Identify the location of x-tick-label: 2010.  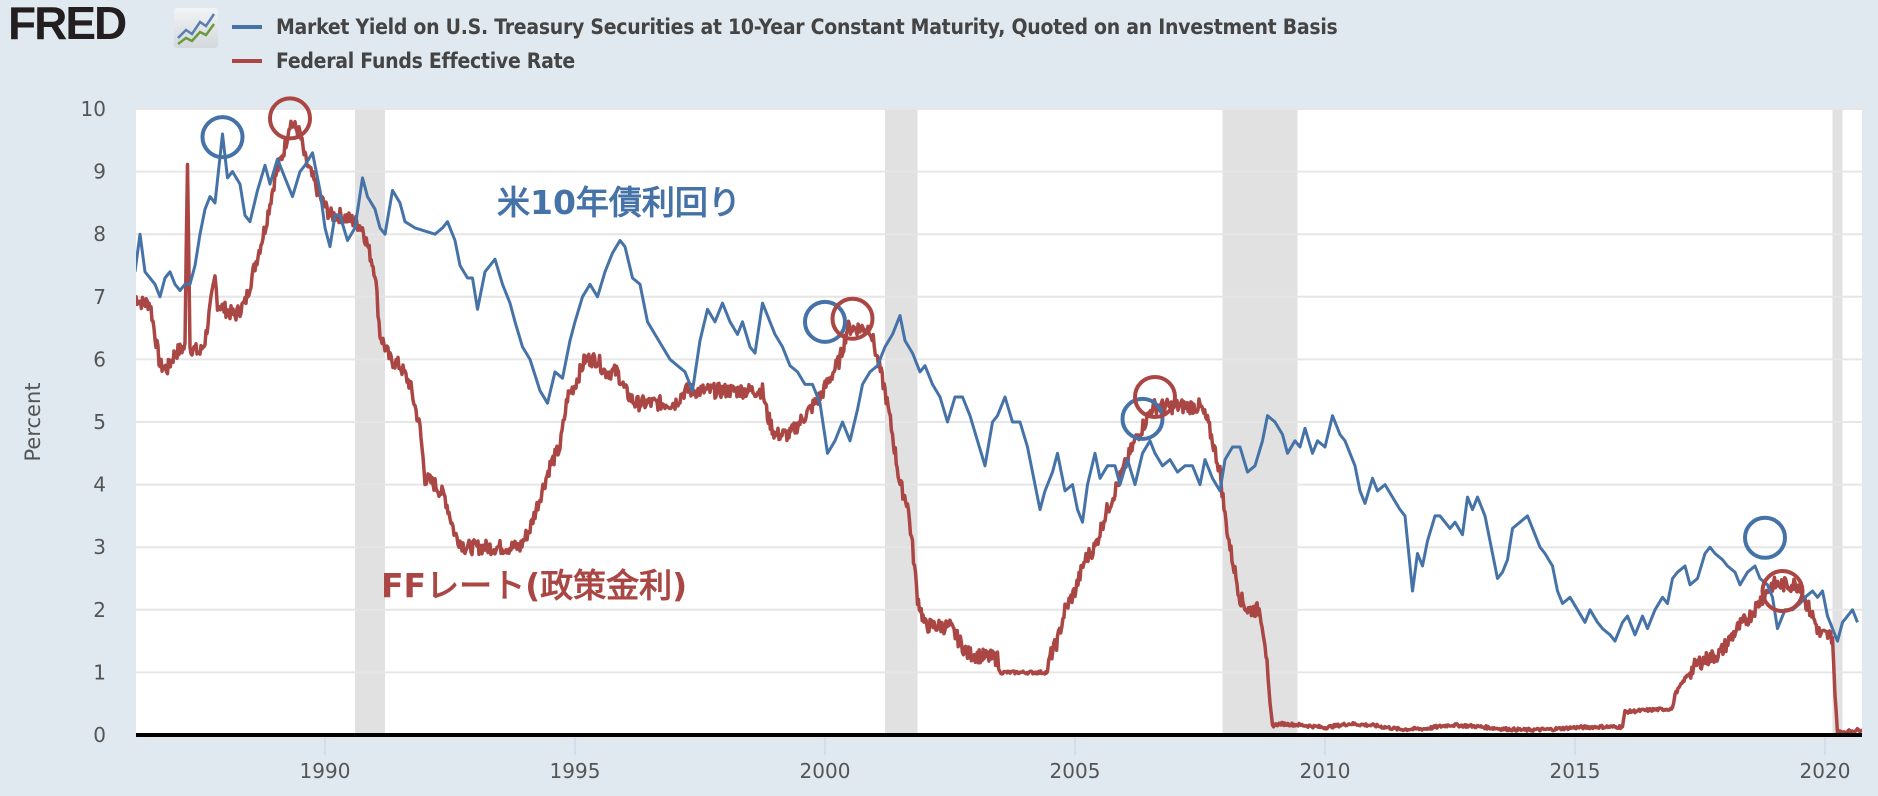
(1325, 771).